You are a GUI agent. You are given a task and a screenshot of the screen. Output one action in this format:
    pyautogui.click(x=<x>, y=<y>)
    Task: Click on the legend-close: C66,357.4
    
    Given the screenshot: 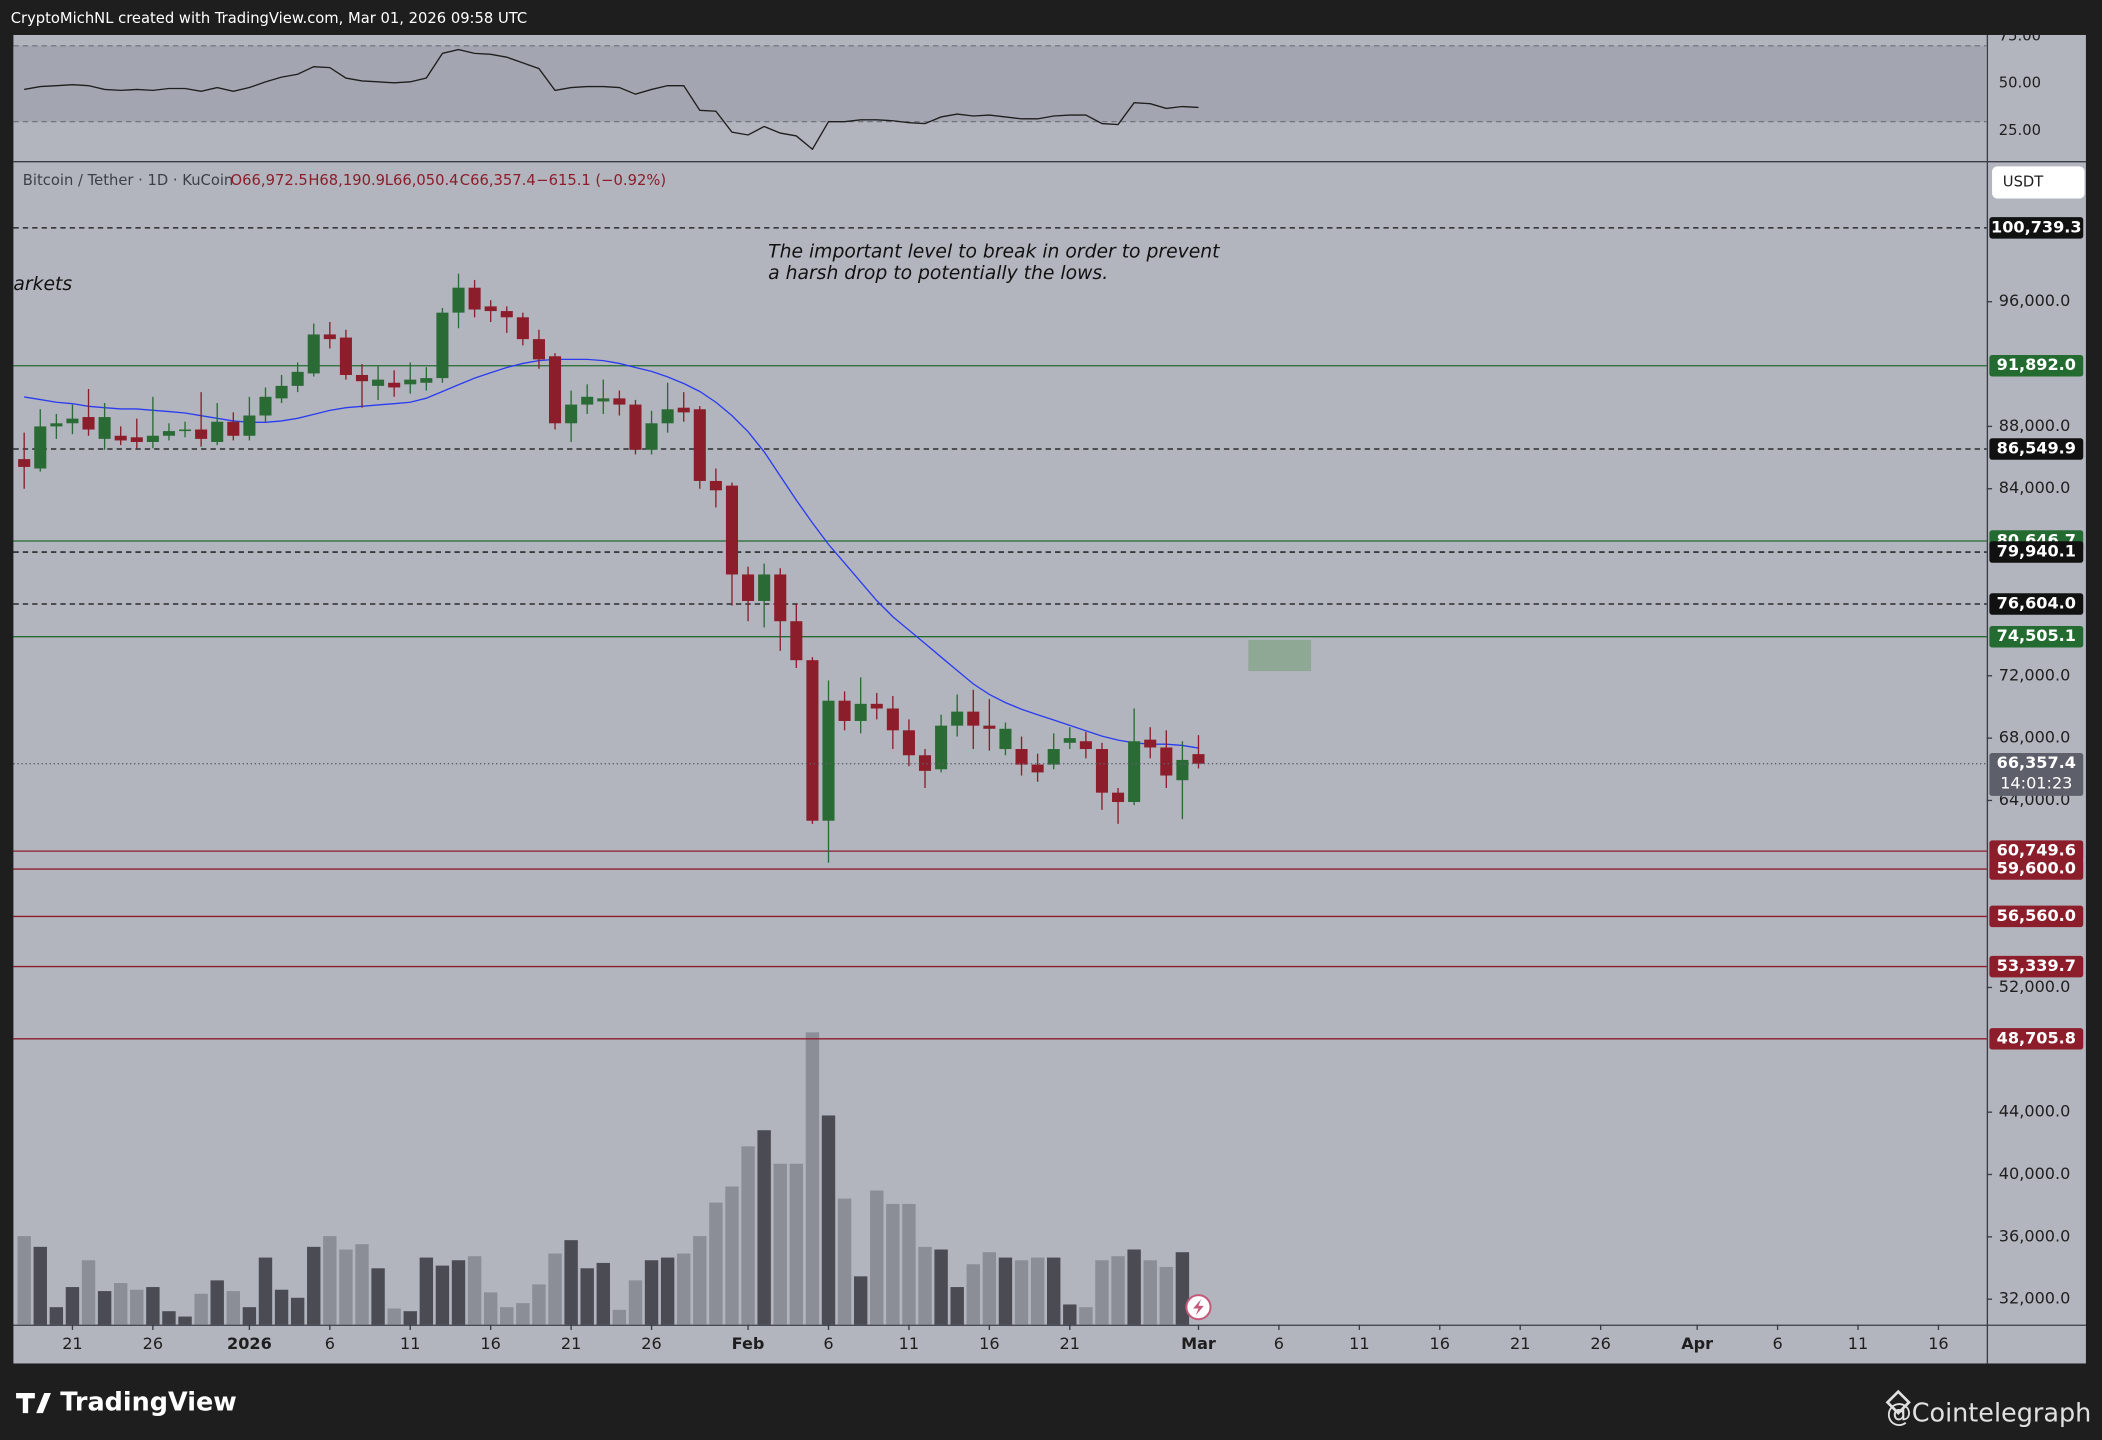 What is the action you would take?
    pyautogui.click(x=498, y=180)
    